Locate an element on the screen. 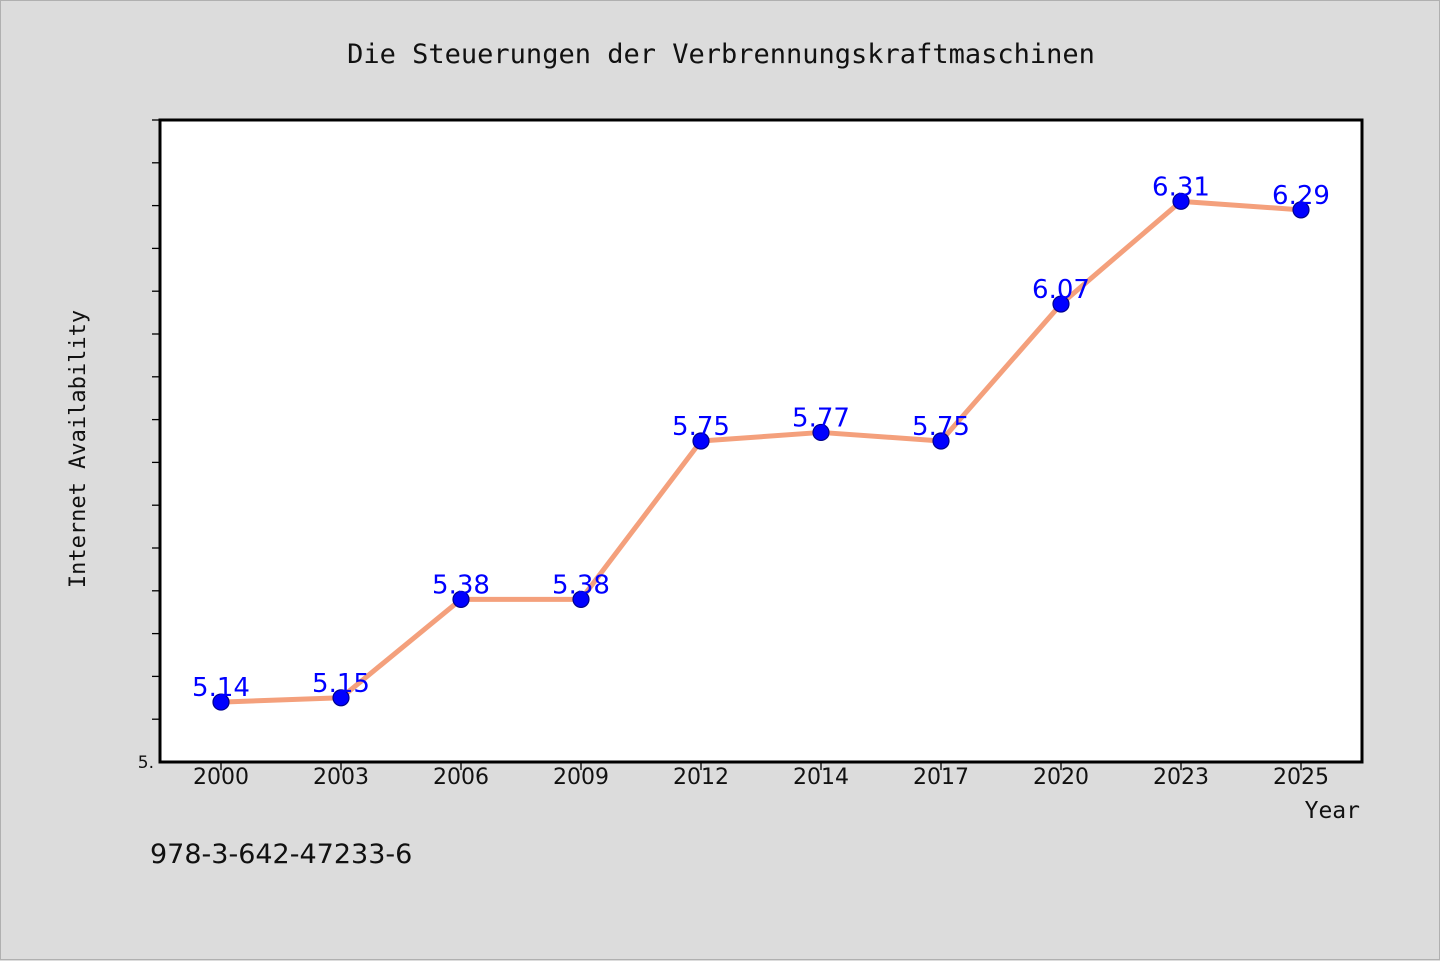 This screenshot has height=961, width=1440. y-axis-ticks is located at coordinates (155, 419).